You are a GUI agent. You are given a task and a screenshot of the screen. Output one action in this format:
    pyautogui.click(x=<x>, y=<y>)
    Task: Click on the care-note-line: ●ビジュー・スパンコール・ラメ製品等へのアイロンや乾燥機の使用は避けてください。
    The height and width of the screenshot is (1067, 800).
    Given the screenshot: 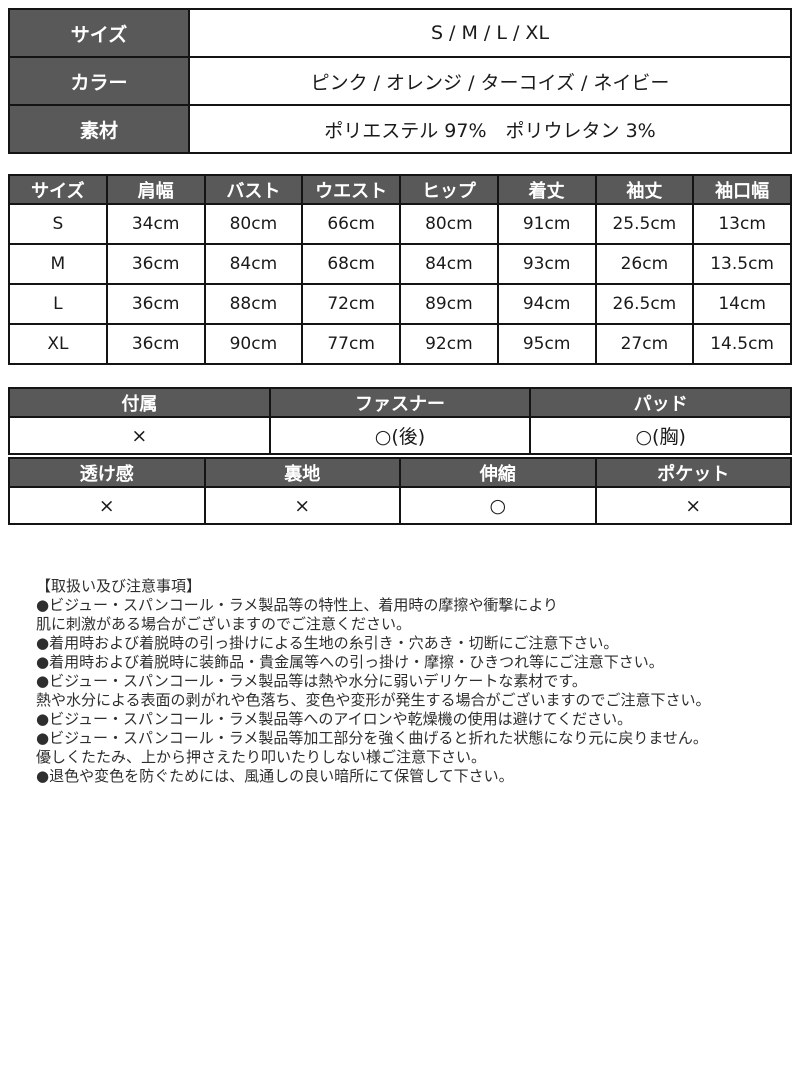 What is the action you would take?
    pyautogui.click(x=334, y=719)
    